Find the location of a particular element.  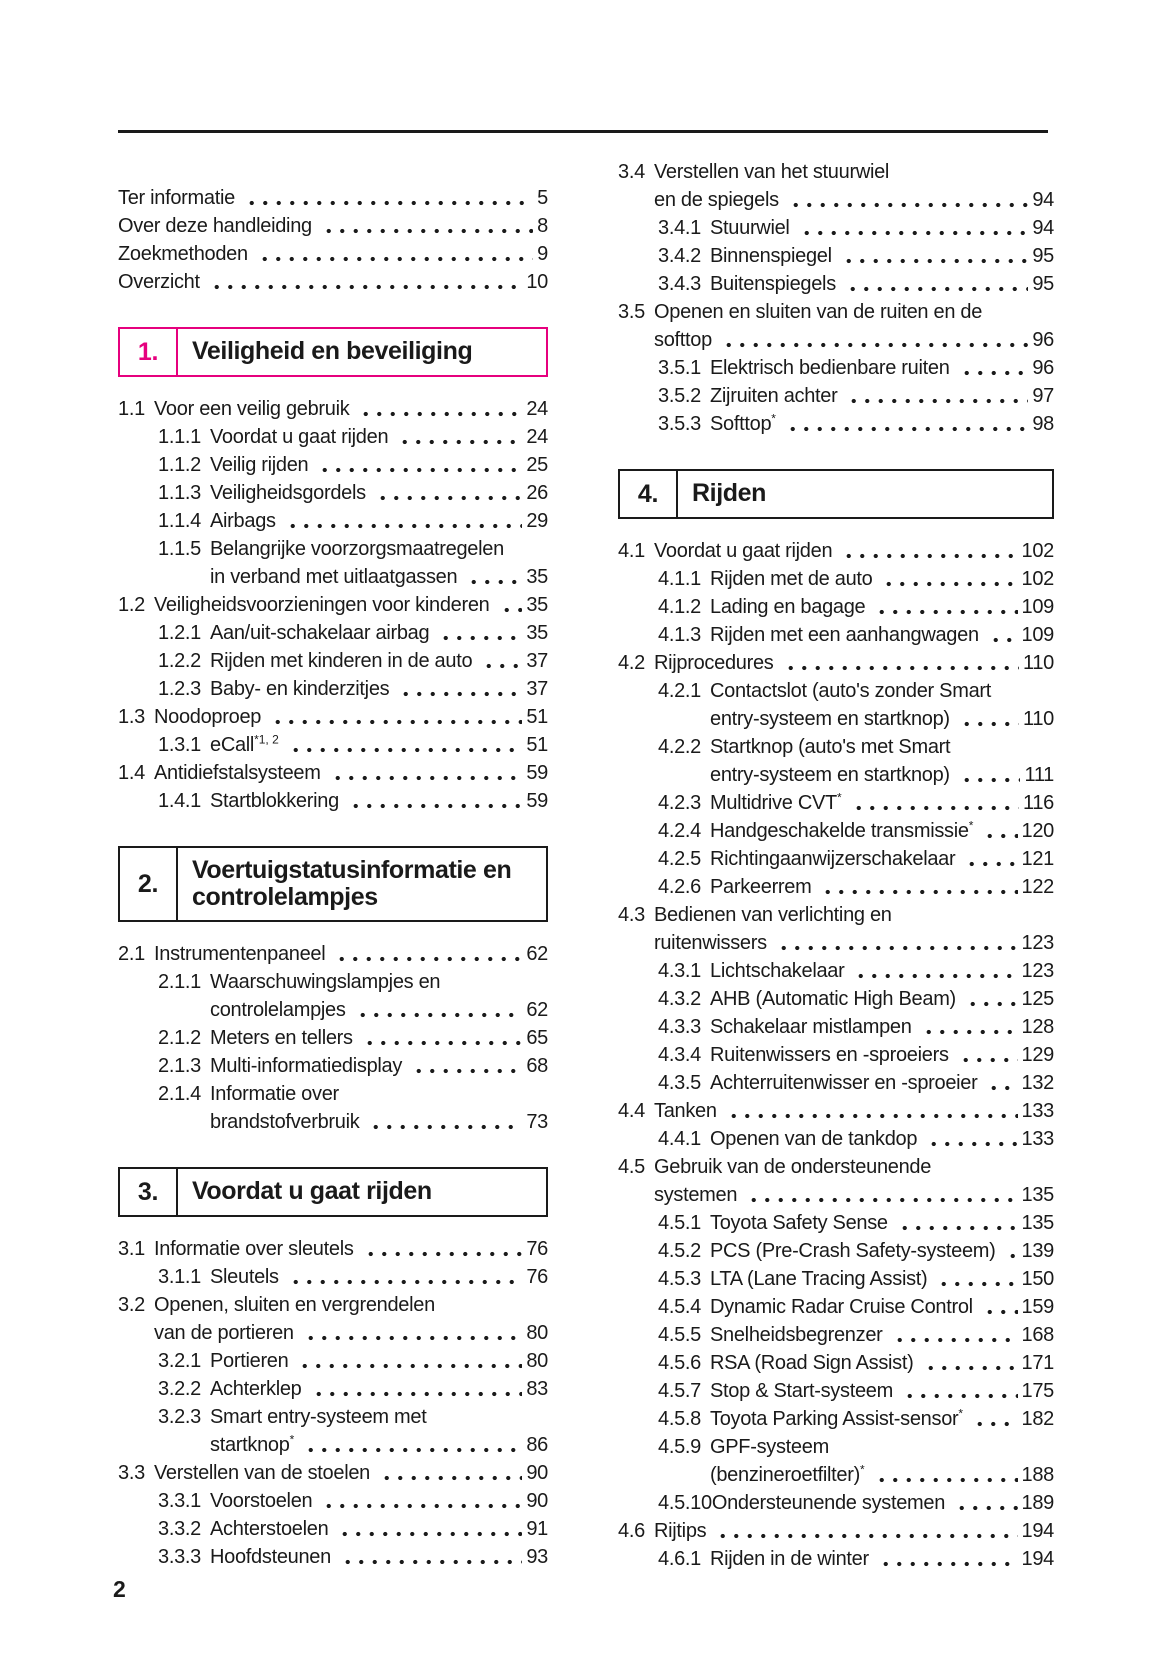

entry-label: Rijden met een aanhangwagen is located at coordinates (844, 635).